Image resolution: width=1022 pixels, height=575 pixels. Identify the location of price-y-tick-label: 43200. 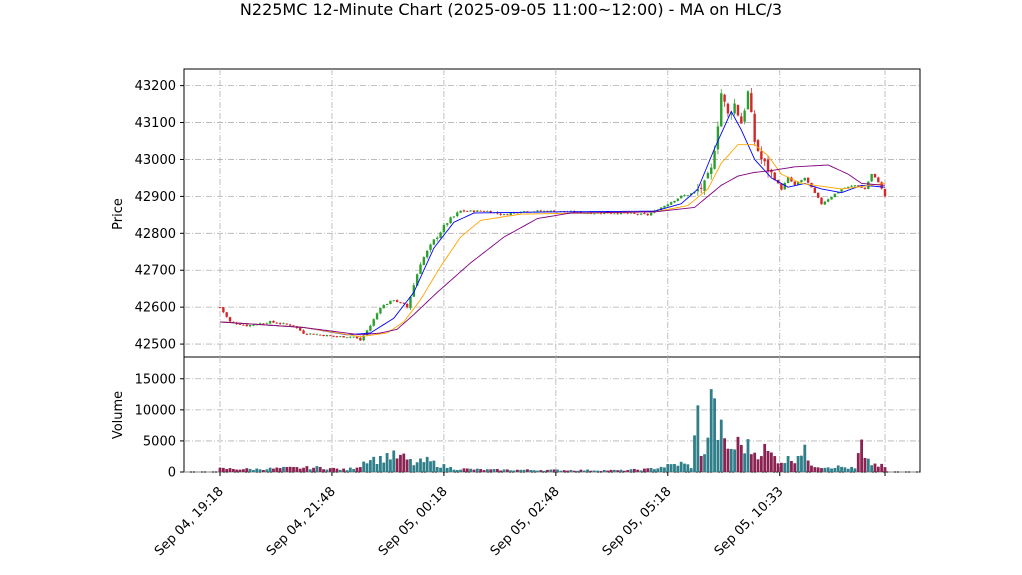
(155, 86).